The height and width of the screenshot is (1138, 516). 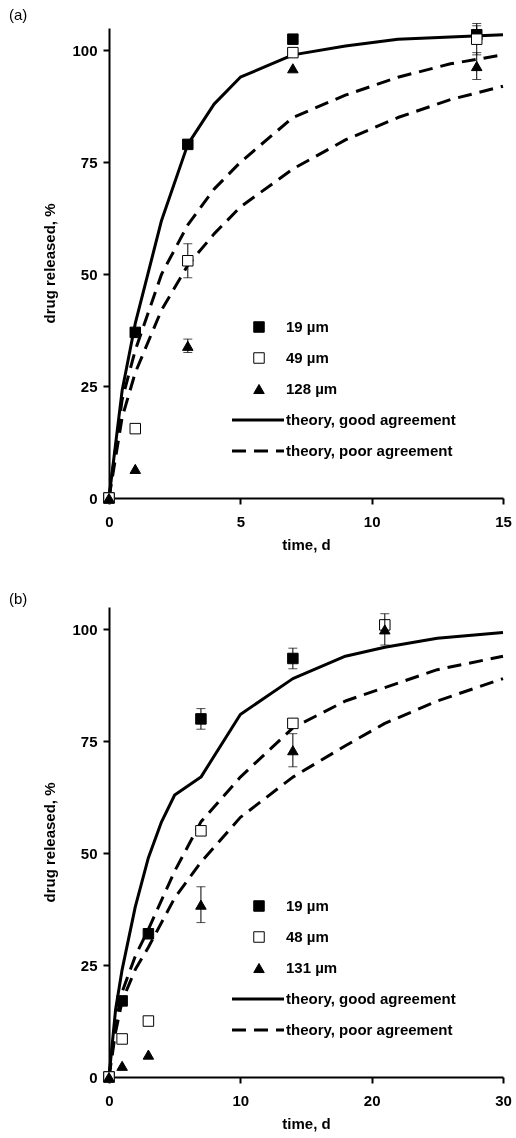 I want to click on x-tick-label: 20, so click(x=372, y=1100).